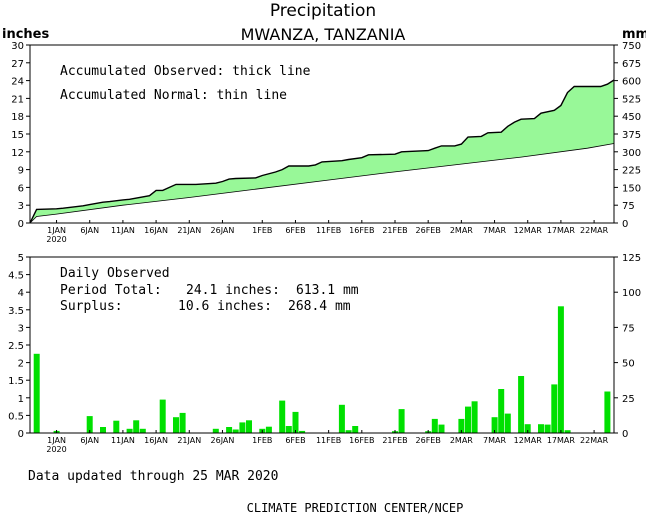  What do you see at coordinates (25, 34) in the screenshot?
I see `left-unit-label: inches` at bounding box center [25, 34].